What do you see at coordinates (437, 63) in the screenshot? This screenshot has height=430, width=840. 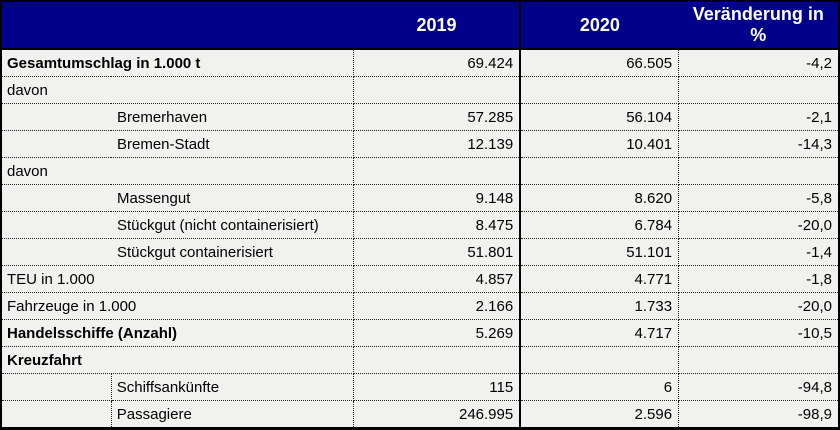 I see `cell-gesamtumschlag-v2019: 69.424` at bounding box center [437, 63].